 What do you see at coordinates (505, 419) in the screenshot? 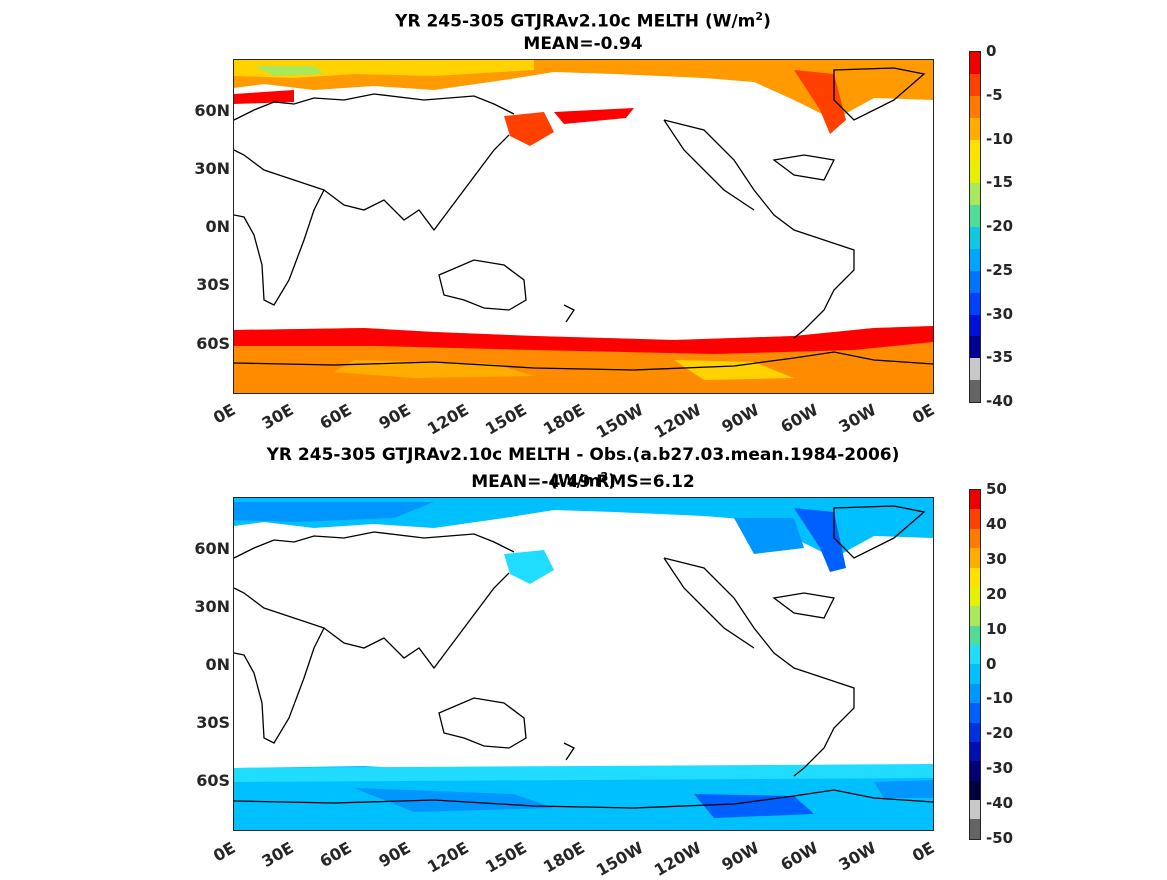
I see `panel1-xtick-5: 150E` at bounding box center [505, 419].